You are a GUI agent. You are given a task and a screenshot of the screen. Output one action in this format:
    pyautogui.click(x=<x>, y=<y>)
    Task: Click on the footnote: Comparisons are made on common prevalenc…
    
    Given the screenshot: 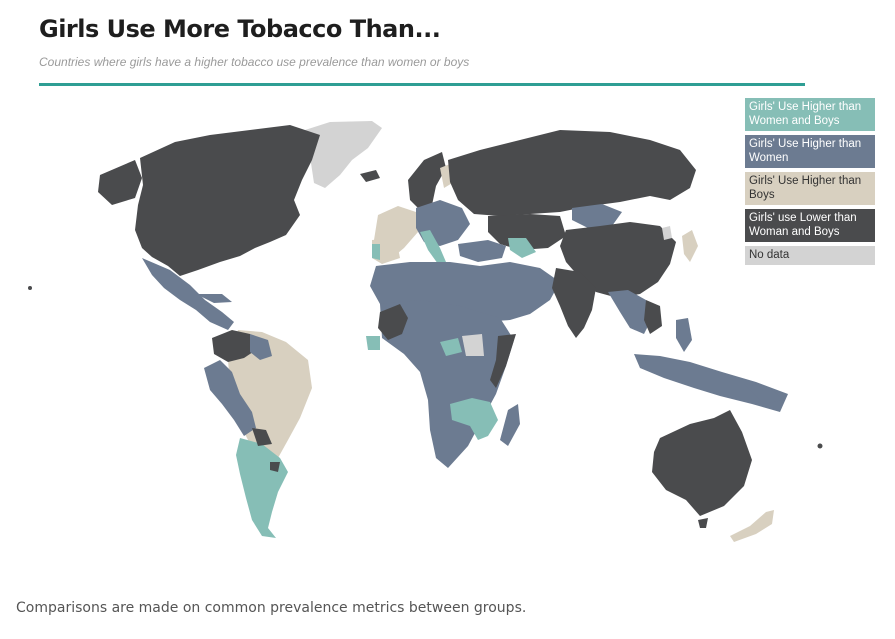 What is the action you would take?
    pyautogui.click(x=271, y=608)
    